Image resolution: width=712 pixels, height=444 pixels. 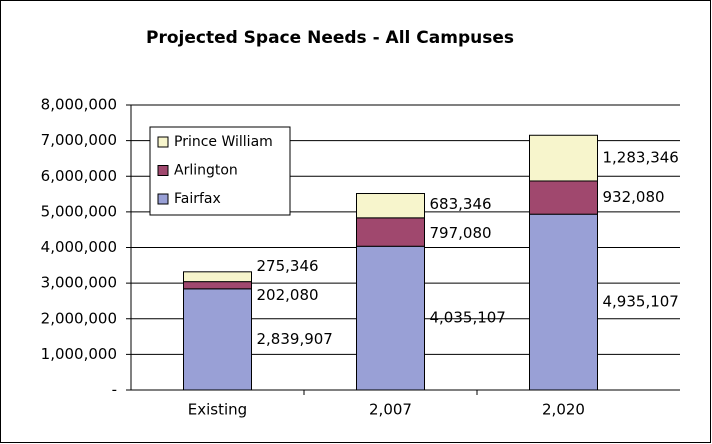 I want to click on value-label: 275,346, so click(x=288, y=266).